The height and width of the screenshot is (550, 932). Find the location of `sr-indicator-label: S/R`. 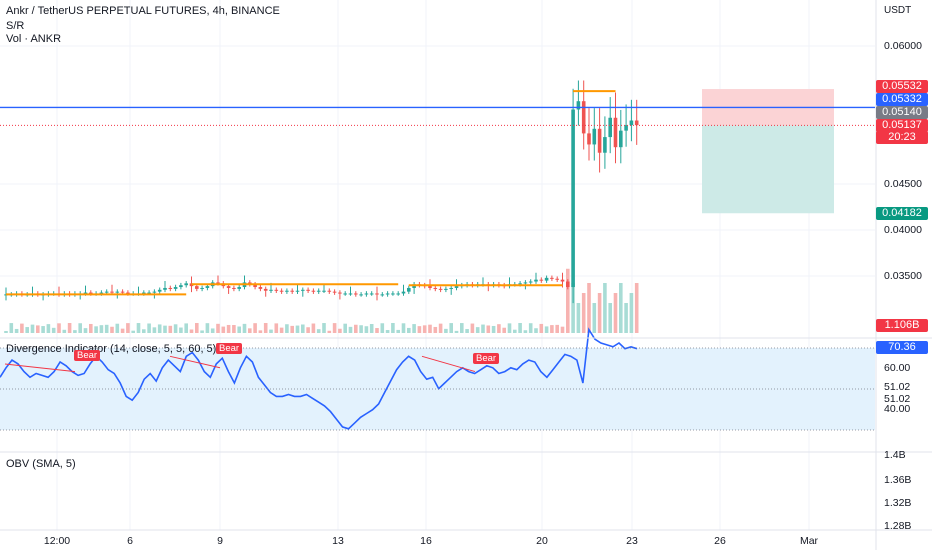

sr-indicator-label: S/R is located at coordinates (15, 26).